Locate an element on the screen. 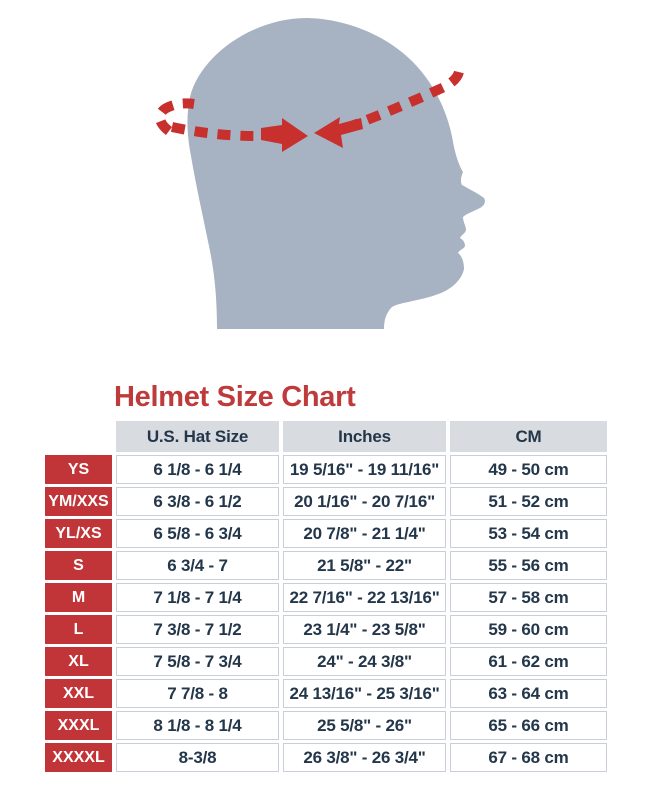 The height and width of the screenshot is (800, 648). inches-value: 20 7/8" - 21 1/4" is located at coordinates (364, 533).